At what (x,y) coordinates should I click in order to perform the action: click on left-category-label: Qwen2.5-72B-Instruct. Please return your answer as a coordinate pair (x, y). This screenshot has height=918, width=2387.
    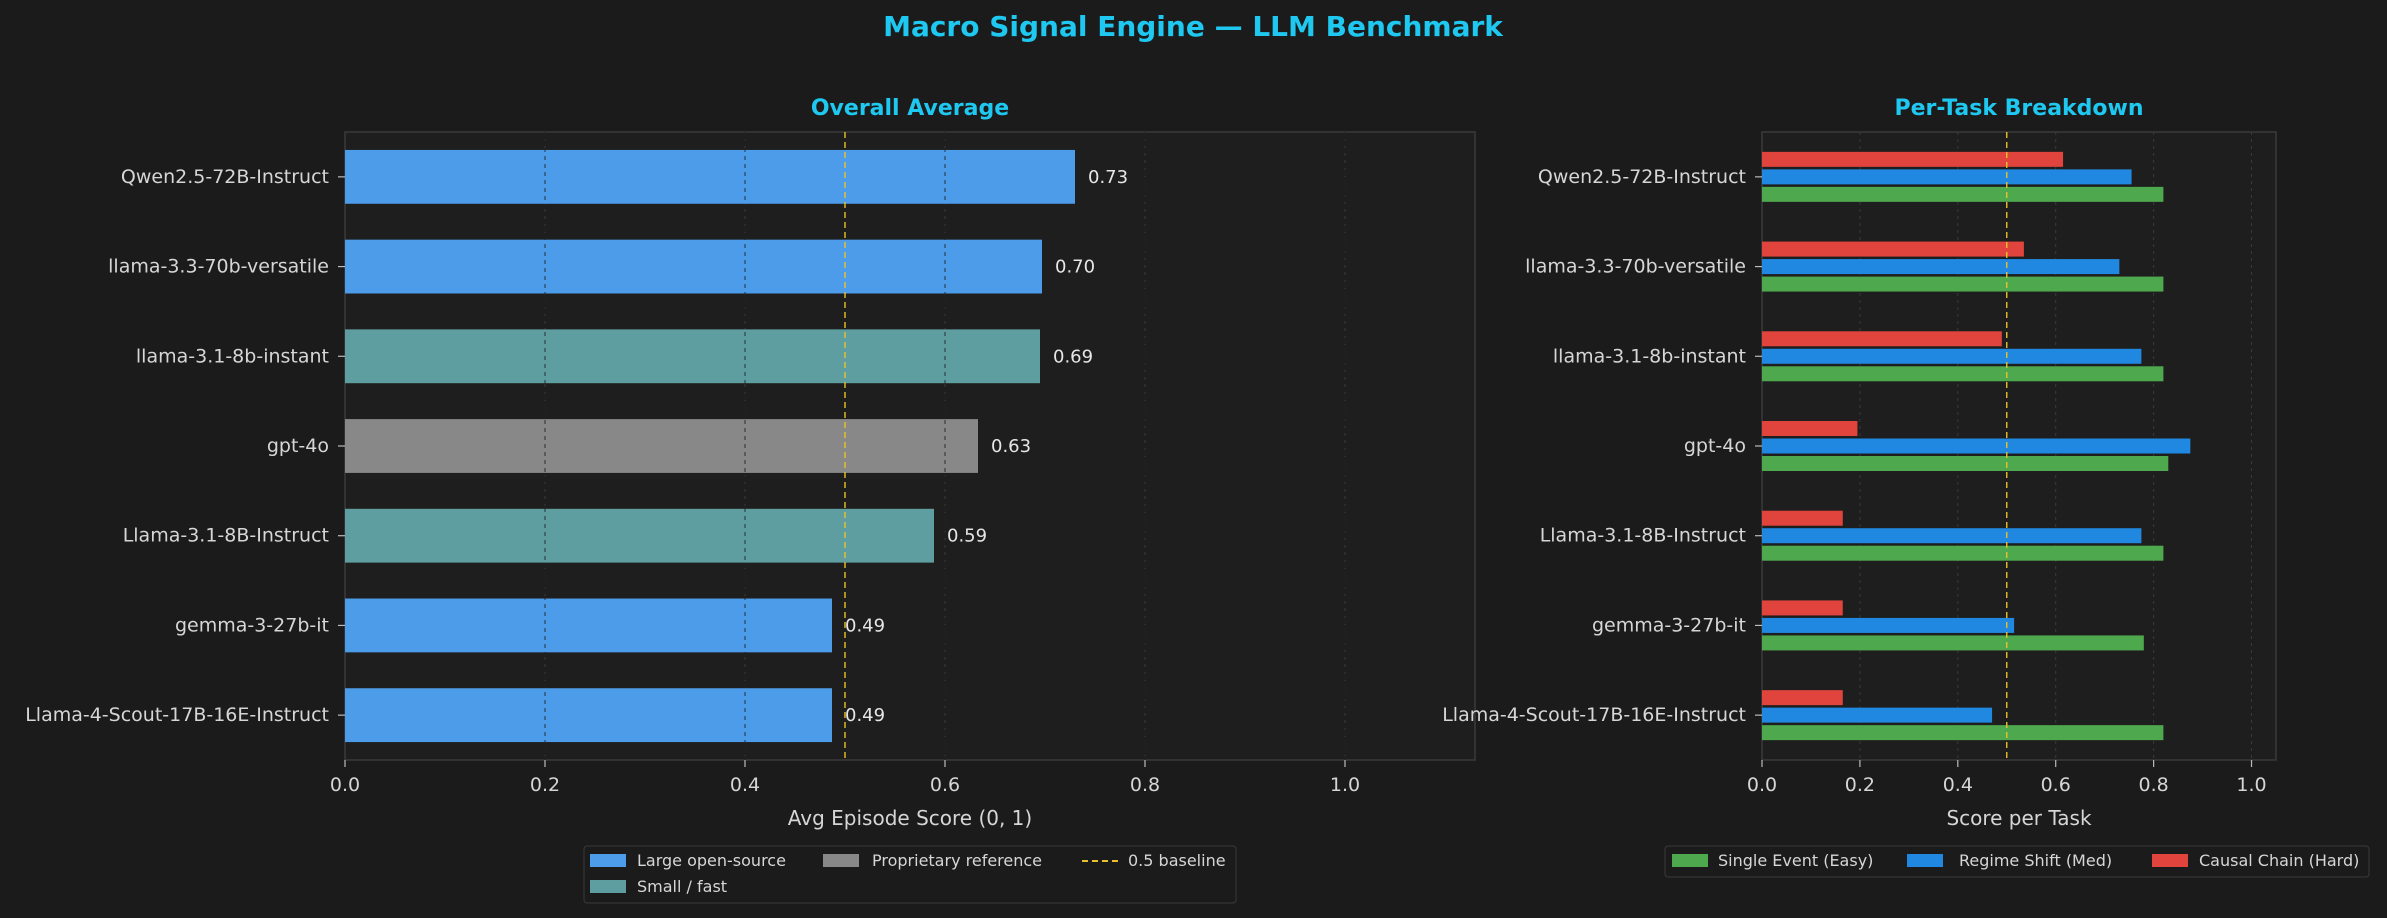
    Looking at the image, I should click on (225, 177).